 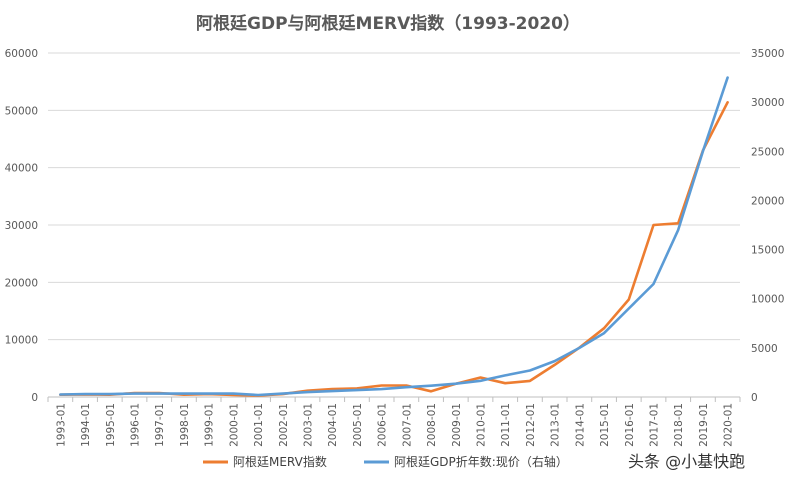 What do you see at coordinates (767, 251) in the screenshot?
I see `right-tick-label: 15000` at bounding box center [767, 251].